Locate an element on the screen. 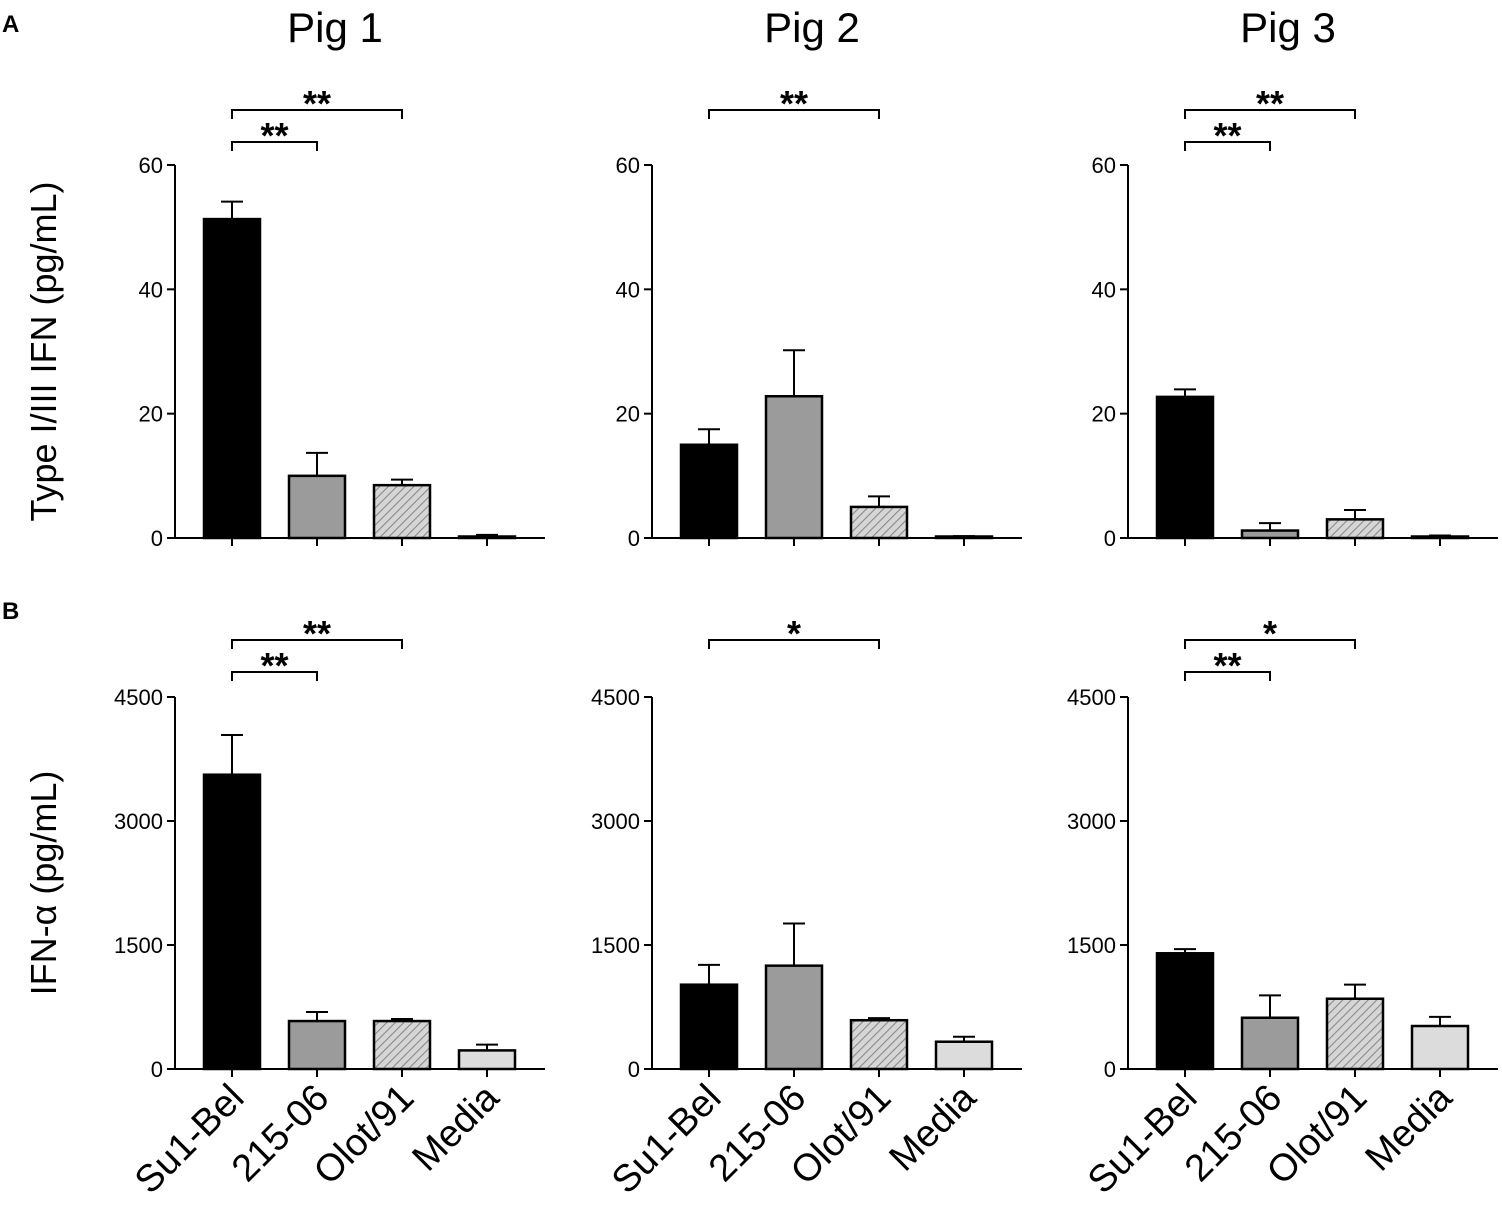 The image size is (1502, 1232). chart-title: Pig 3 is located at coordinates (1288, 27).